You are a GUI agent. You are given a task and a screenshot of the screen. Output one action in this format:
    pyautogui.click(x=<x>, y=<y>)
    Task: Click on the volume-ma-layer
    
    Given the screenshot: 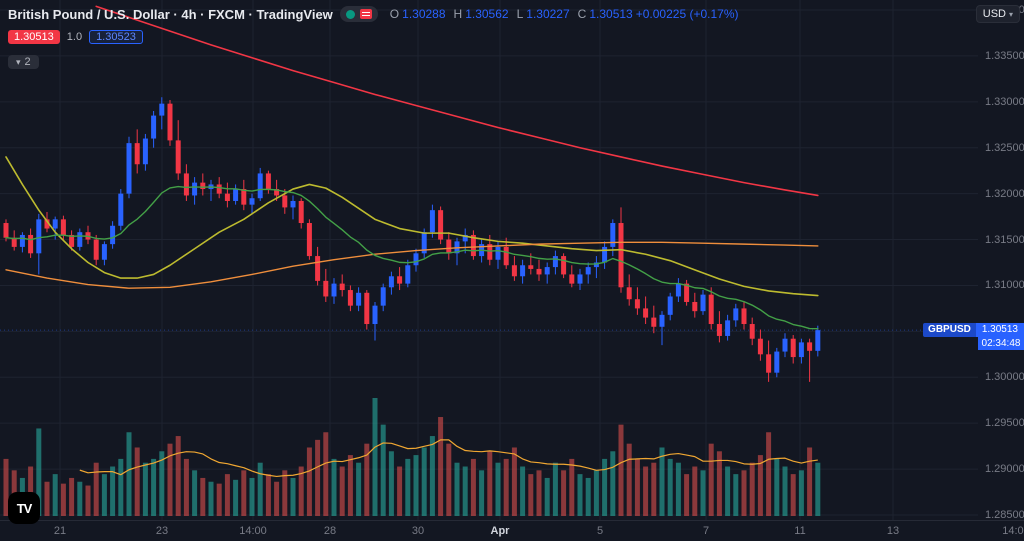 What is the action you would take?
    pyautogui.click(x=448, y=458)
    